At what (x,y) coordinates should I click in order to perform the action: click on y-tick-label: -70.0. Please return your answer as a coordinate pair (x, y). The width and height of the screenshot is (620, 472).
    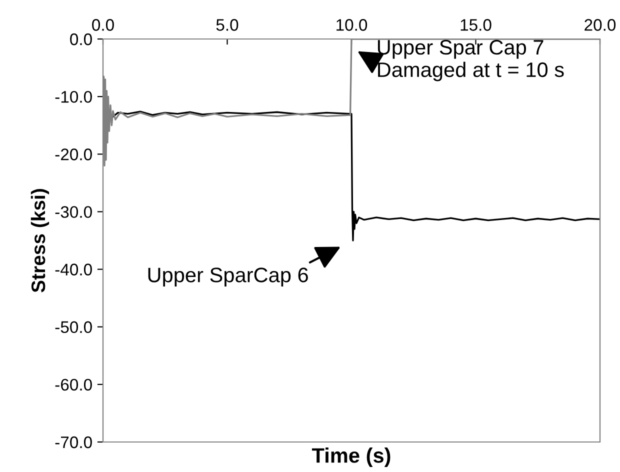
    Looking at the image, I should click on (73, 442).